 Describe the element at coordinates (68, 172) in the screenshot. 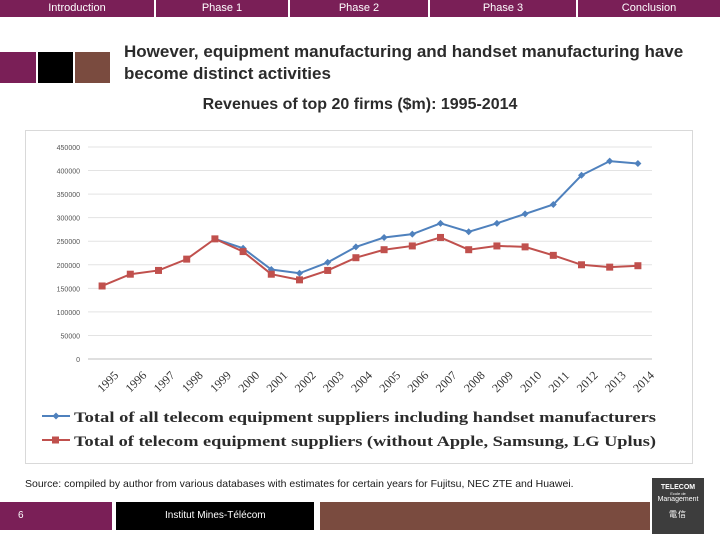

I see `y-tick-label: 400000` at that location.